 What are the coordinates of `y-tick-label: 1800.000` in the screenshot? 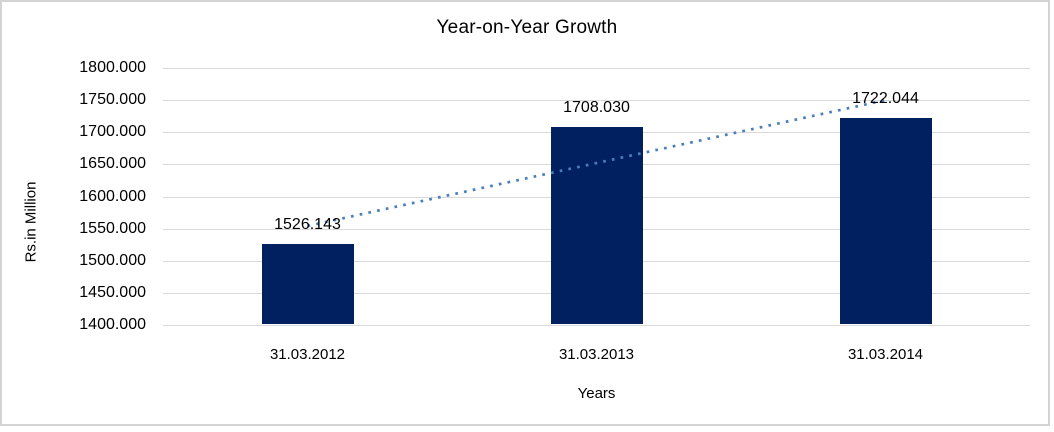 It's located at (112, 67).